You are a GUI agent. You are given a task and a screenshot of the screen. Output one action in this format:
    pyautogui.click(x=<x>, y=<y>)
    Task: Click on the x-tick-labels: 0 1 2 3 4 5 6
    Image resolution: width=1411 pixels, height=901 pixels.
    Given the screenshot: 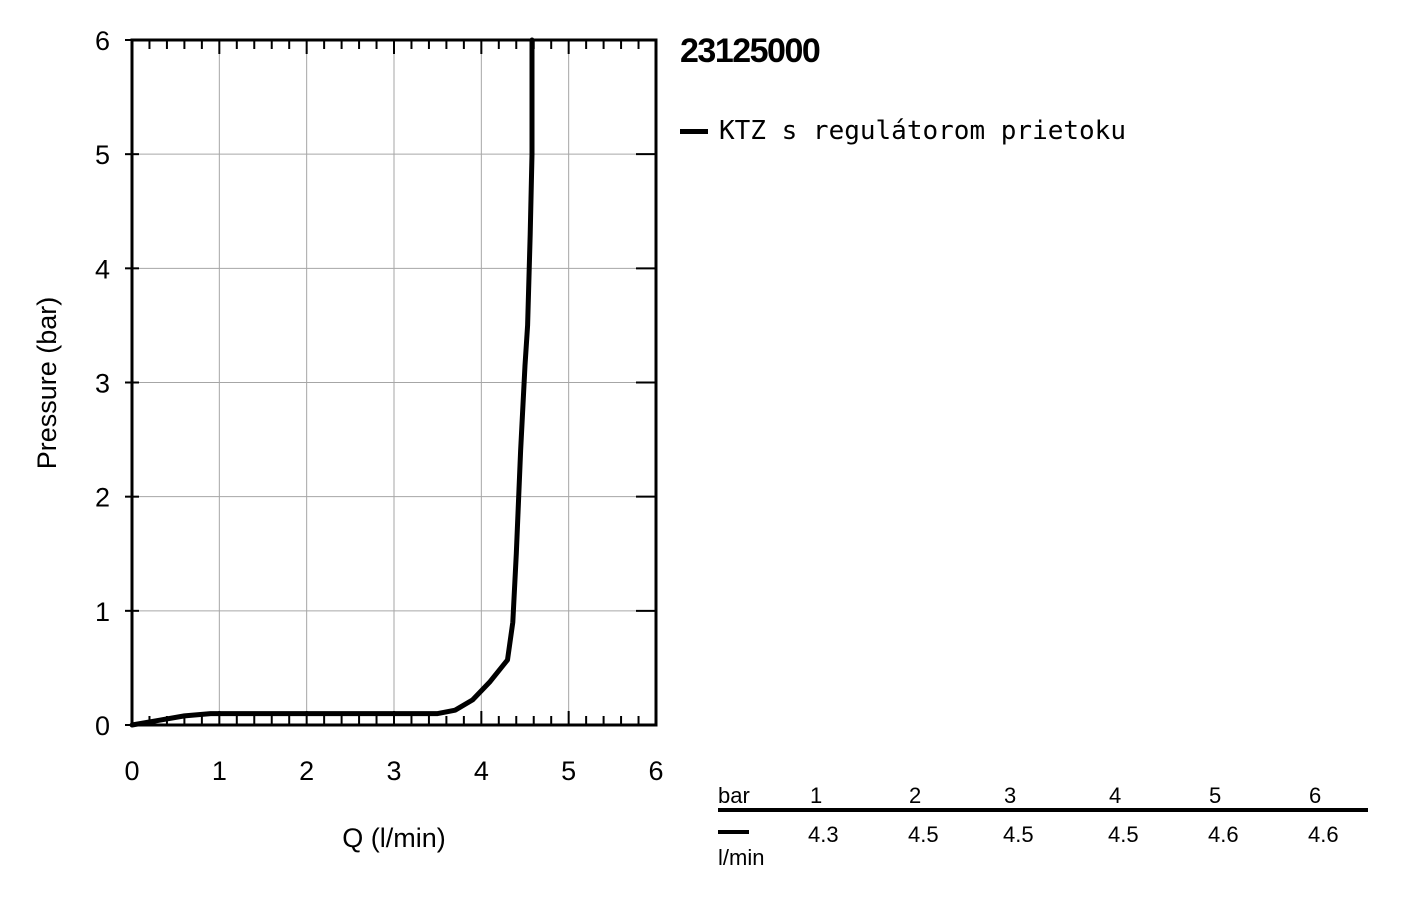 What is the action you would take?
    pyautogui.click(x=393, y=771)
    